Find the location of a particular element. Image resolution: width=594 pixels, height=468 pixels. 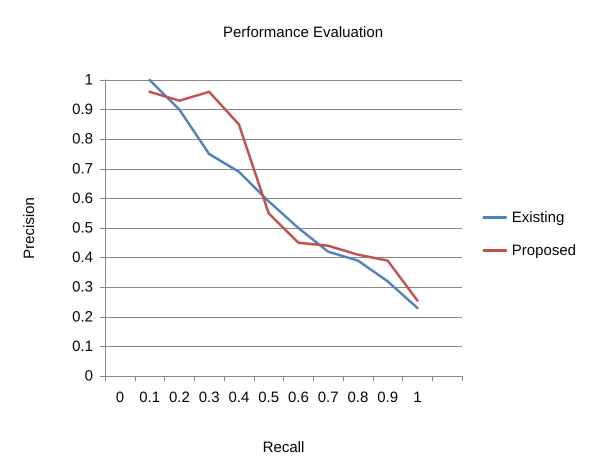

y-tick-label: 0.4 is located at coordinates (82, 257).